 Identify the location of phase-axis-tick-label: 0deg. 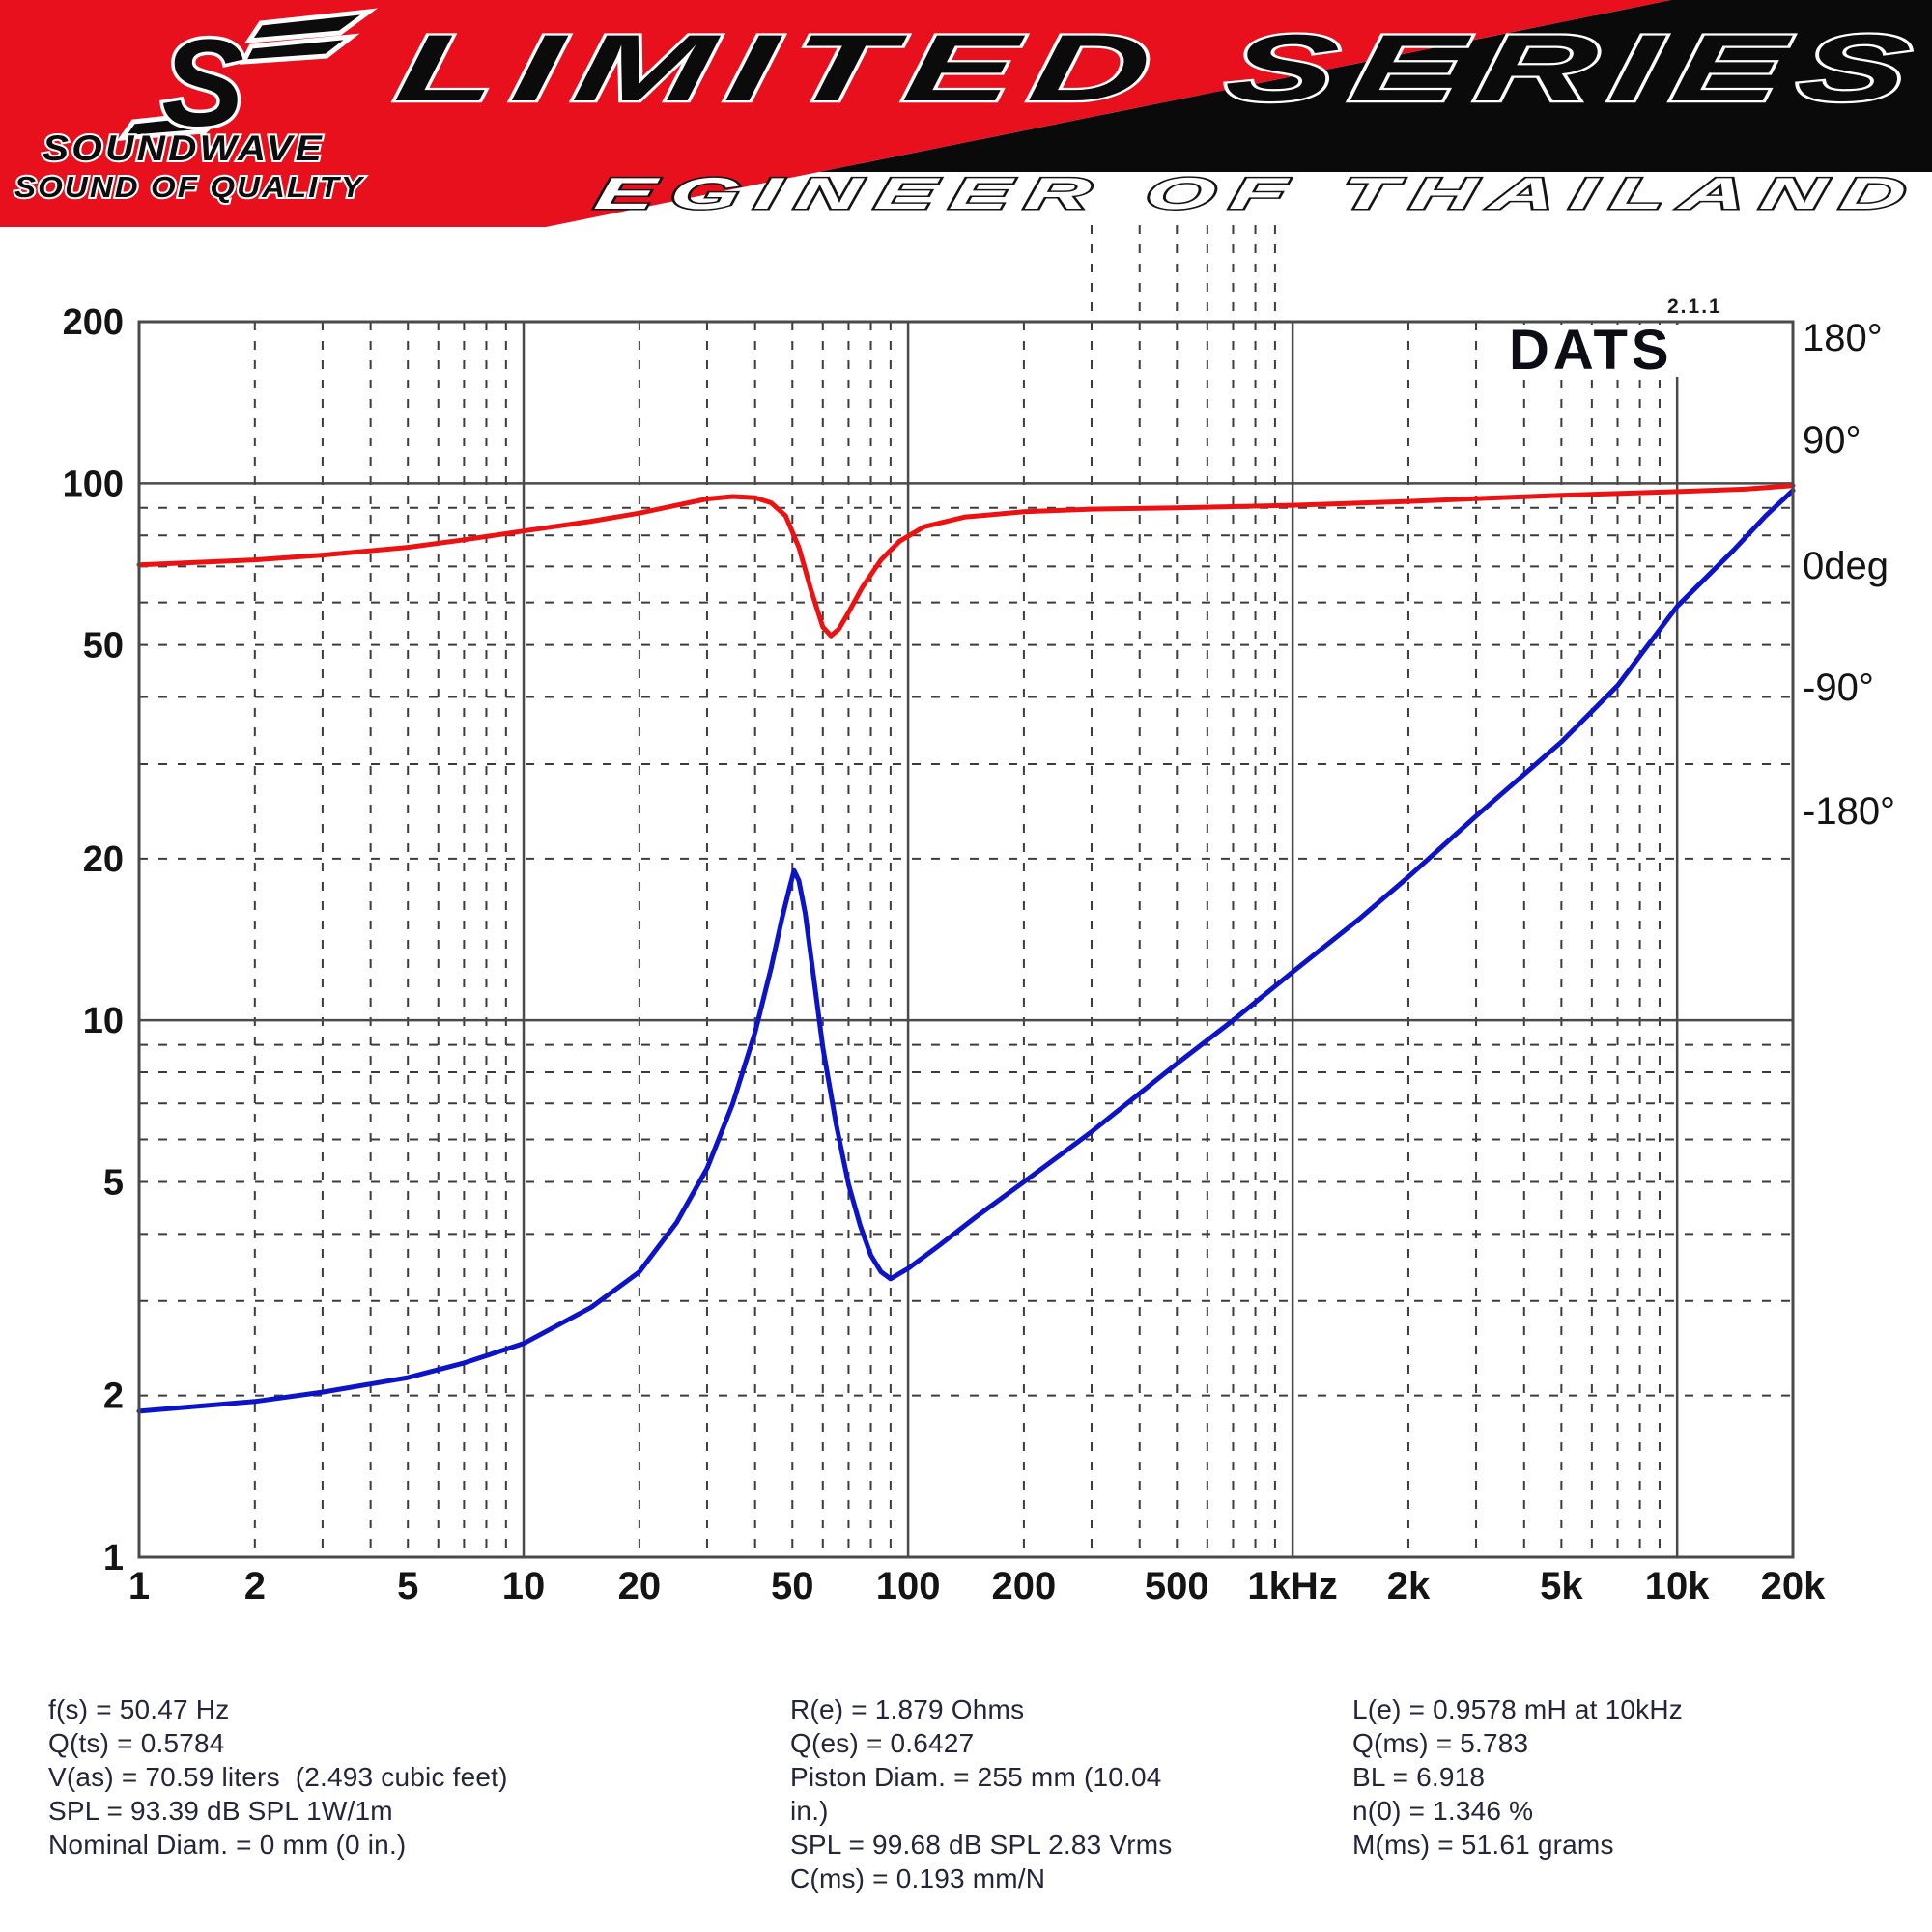
(1846, 566).